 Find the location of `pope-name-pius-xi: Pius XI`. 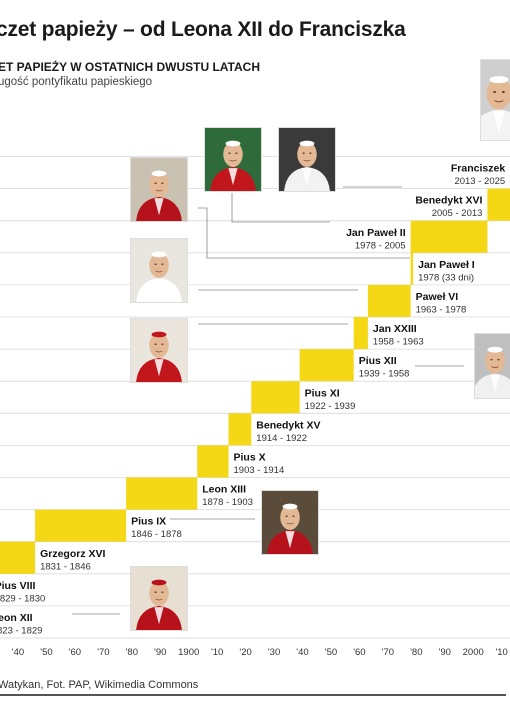

pope-name-pius-xi: Pius XI is located at coordinates (322, 393).